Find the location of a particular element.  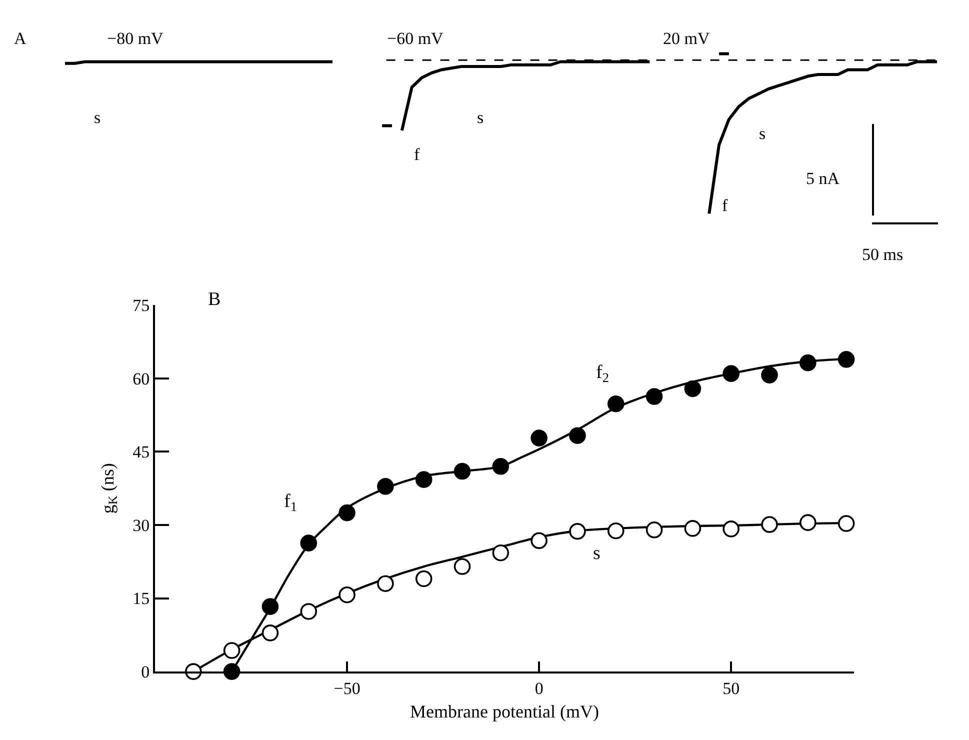

annotation: 5 nA is located at coordinates (823, 178).